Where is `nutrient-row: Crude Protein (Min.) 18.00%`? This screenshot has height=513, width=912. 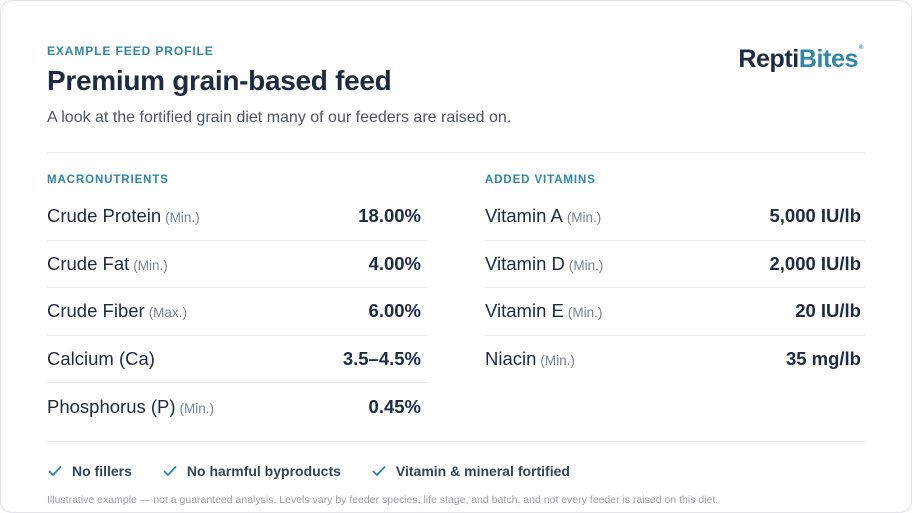
nutrient-row: Crude Protein (Min.) 18.00% is located at coordinates (237, 217).